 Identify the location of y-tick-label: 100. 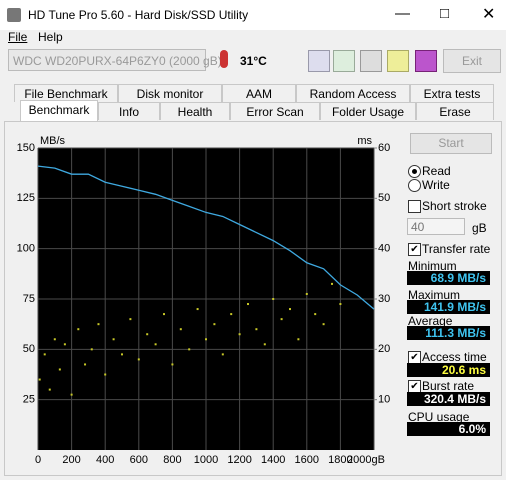
(26, 249).